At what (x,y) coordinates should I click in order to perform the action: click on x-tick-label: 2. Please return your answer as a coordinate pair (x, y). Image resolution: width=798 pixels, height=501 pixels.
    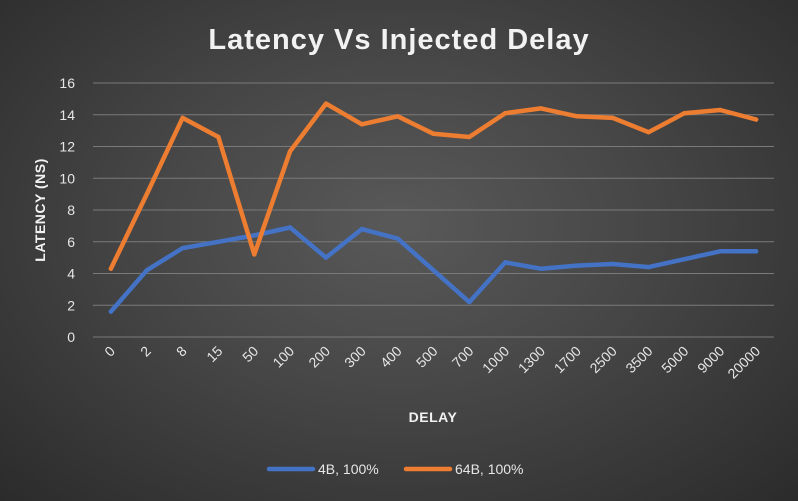
    Looking at the image, I should click on (145, 351).